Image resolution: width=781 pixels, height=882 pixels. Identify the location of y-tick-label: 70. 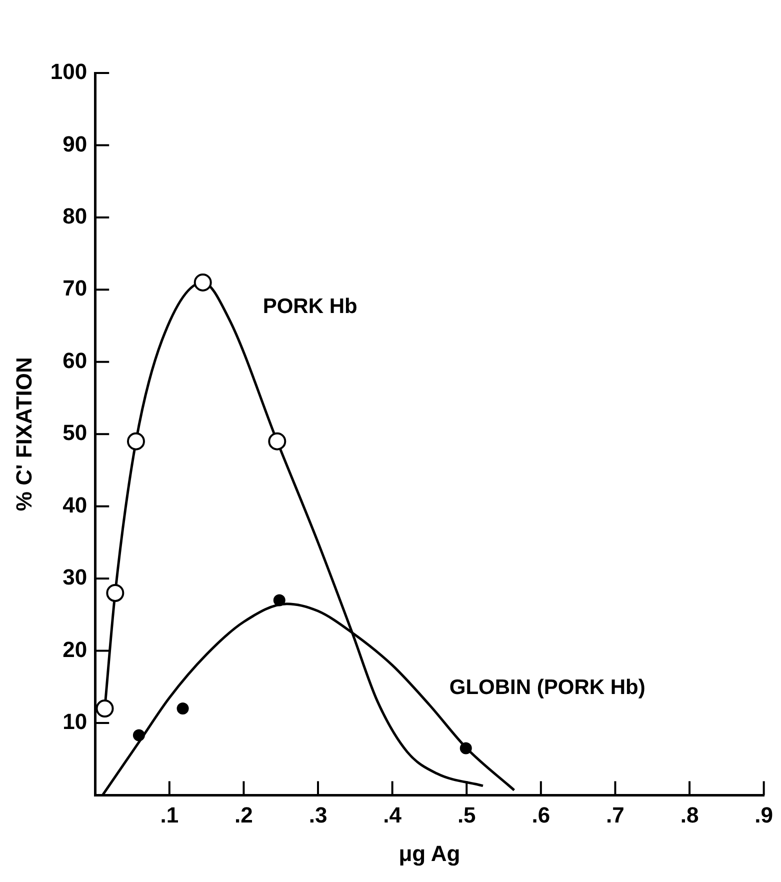
(75, 288).